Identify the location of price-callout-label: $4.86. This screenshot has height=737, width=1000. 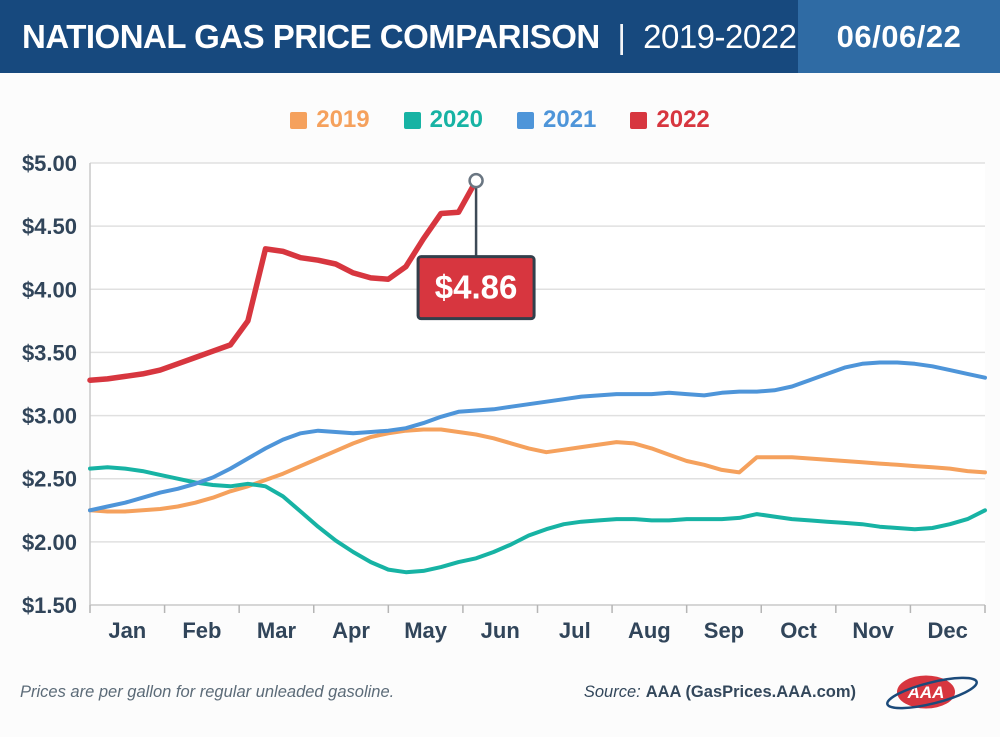
(476, 287).